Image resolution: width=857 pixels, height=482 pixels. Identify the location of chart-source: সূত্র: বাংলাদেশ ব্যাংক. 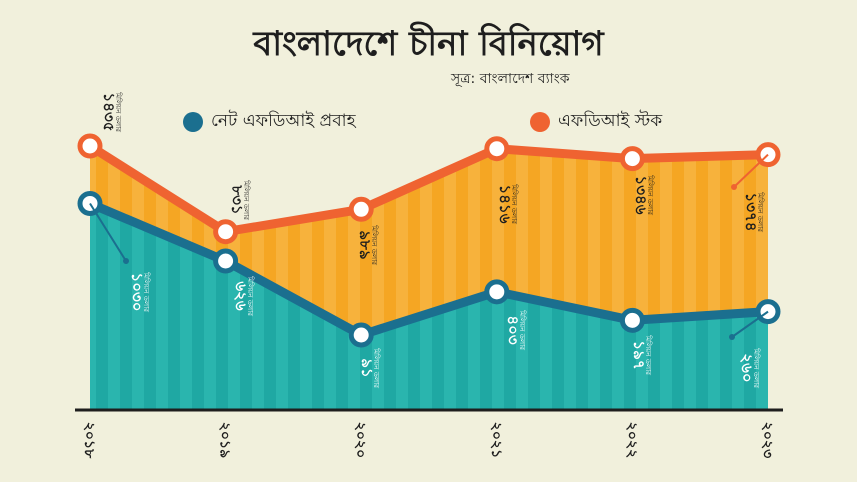
(510, 79).